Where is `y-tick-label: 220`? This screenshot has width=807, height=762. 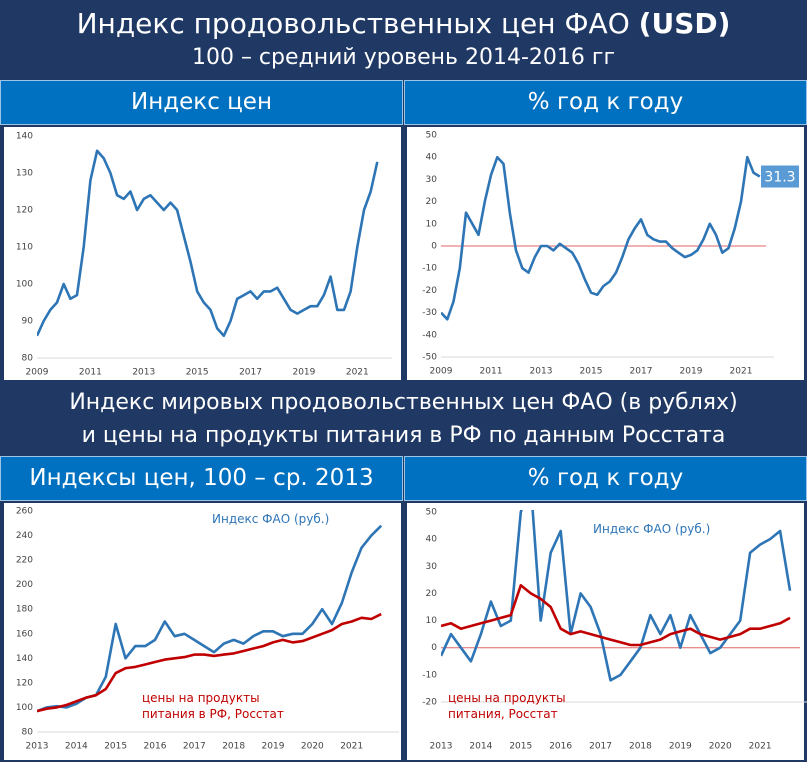
y-tick-label: 220 is located at coordinates (24, 561).